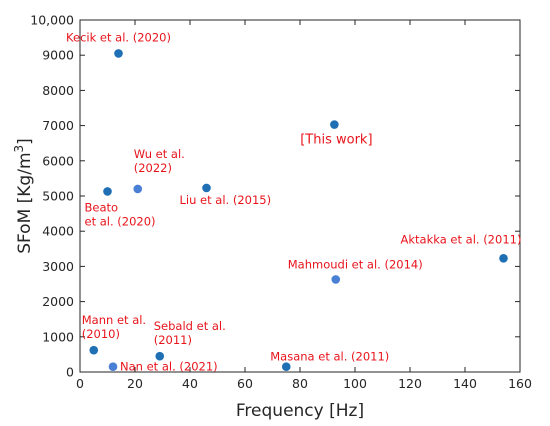 The width and height of the screenshot is (550, 426). What do you see at coordinates (245, 383) in the screenshot?
I see `x-tick-label: 60` at bounding box center [245, 383].